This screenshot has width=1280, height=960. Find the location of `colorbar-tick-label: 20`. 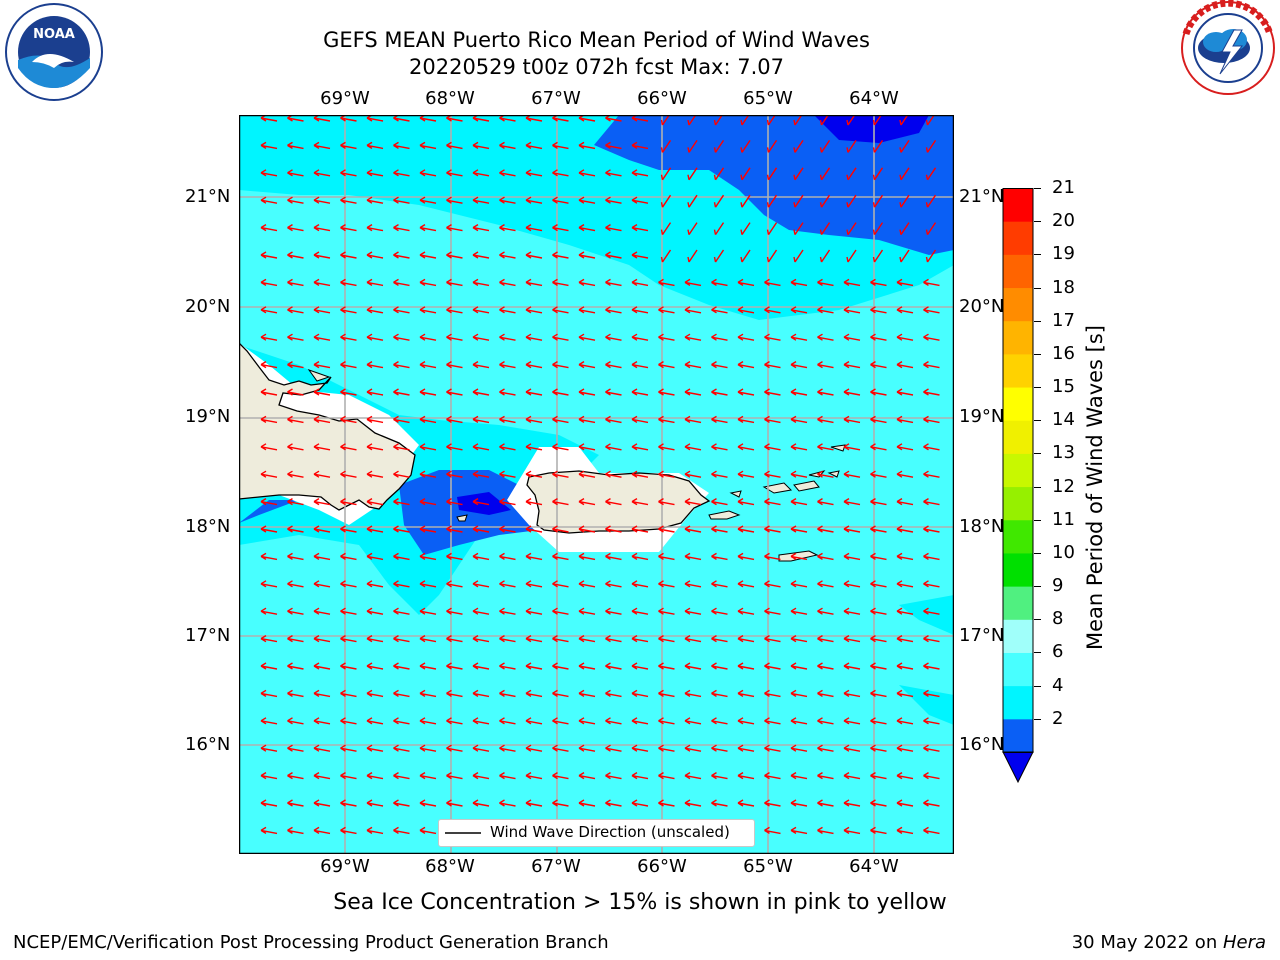

colorbar-tick-label: 20 is located at coordinates (1063, 221).